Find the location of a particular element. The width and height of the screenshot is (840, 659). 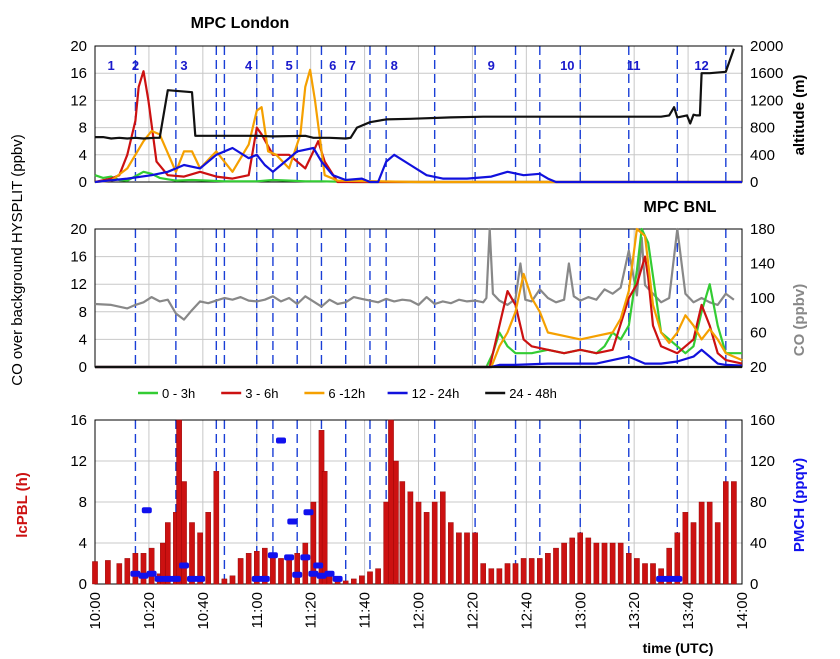

x-tick-label: 13:40 is located at coordinates (688, 611).